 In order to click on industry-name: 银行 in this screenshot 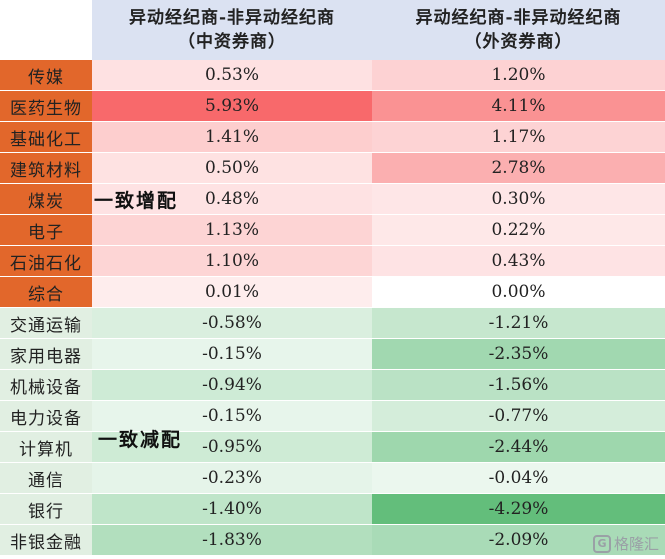, I will do `click(46, 509)`.